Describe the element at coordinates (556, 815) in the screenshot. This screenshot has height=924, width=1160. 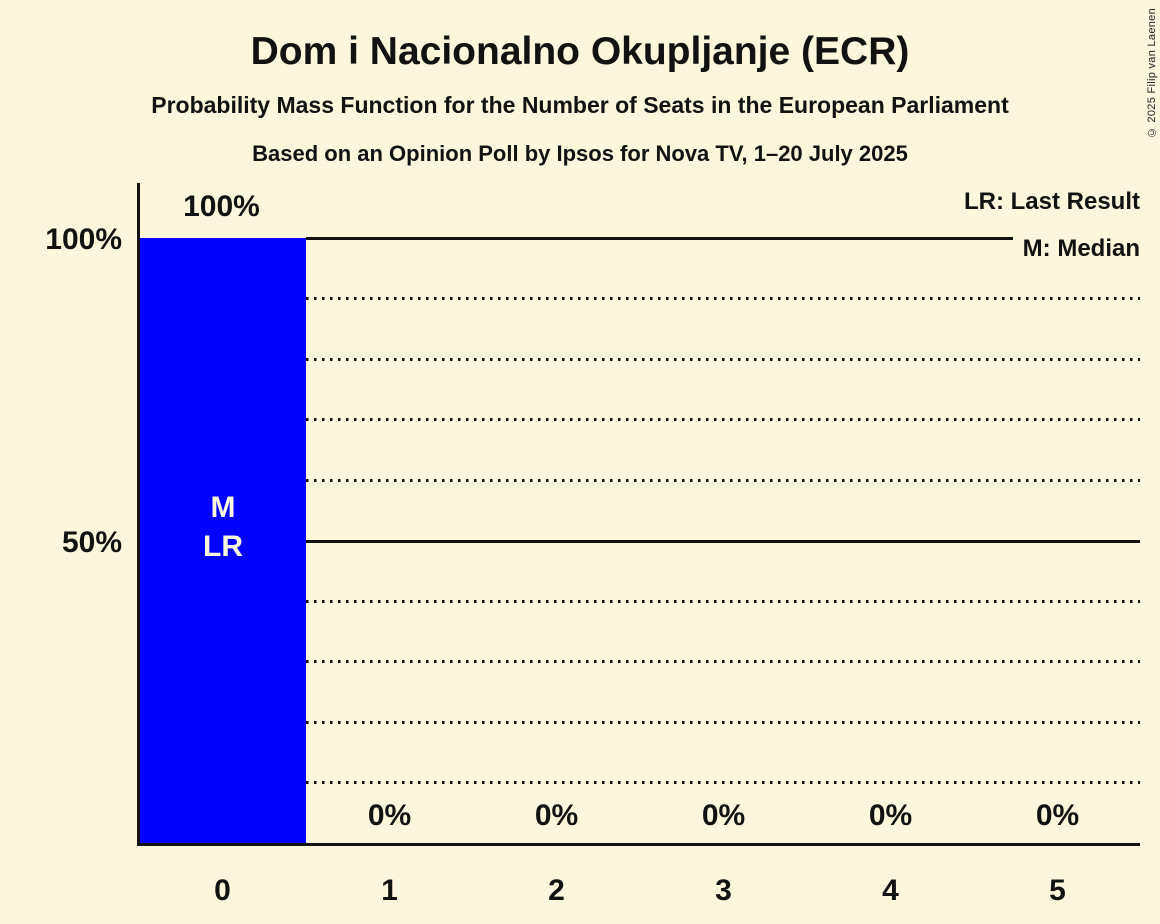
I see `value-label-seats-2: 0%` at that location.